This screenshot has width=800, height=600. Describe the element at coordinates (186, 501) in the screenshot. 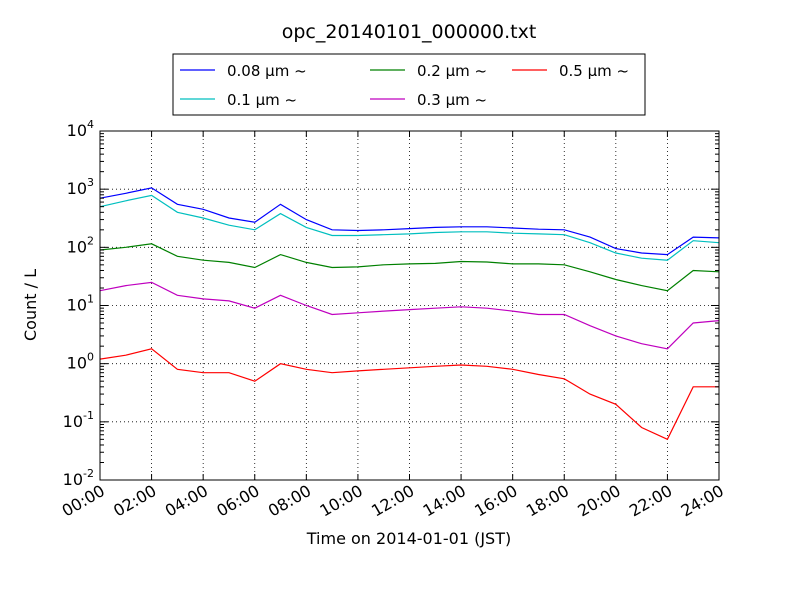

I see `x-tick-label: 04:00` at that location.